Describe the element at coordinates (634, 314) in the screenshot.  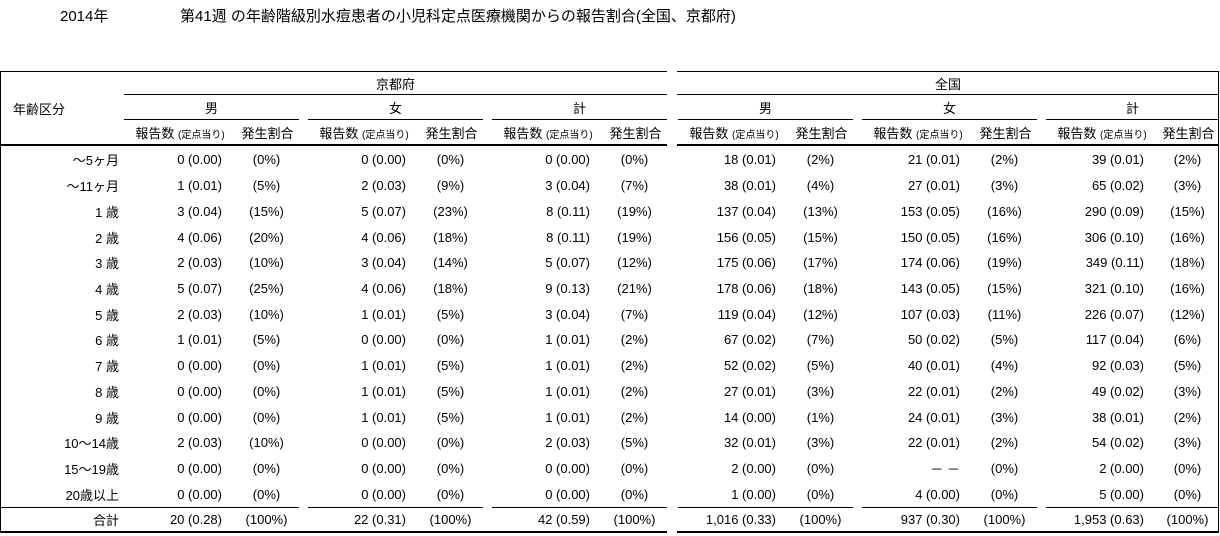
I see `cell-percent: (7%)` at that location.